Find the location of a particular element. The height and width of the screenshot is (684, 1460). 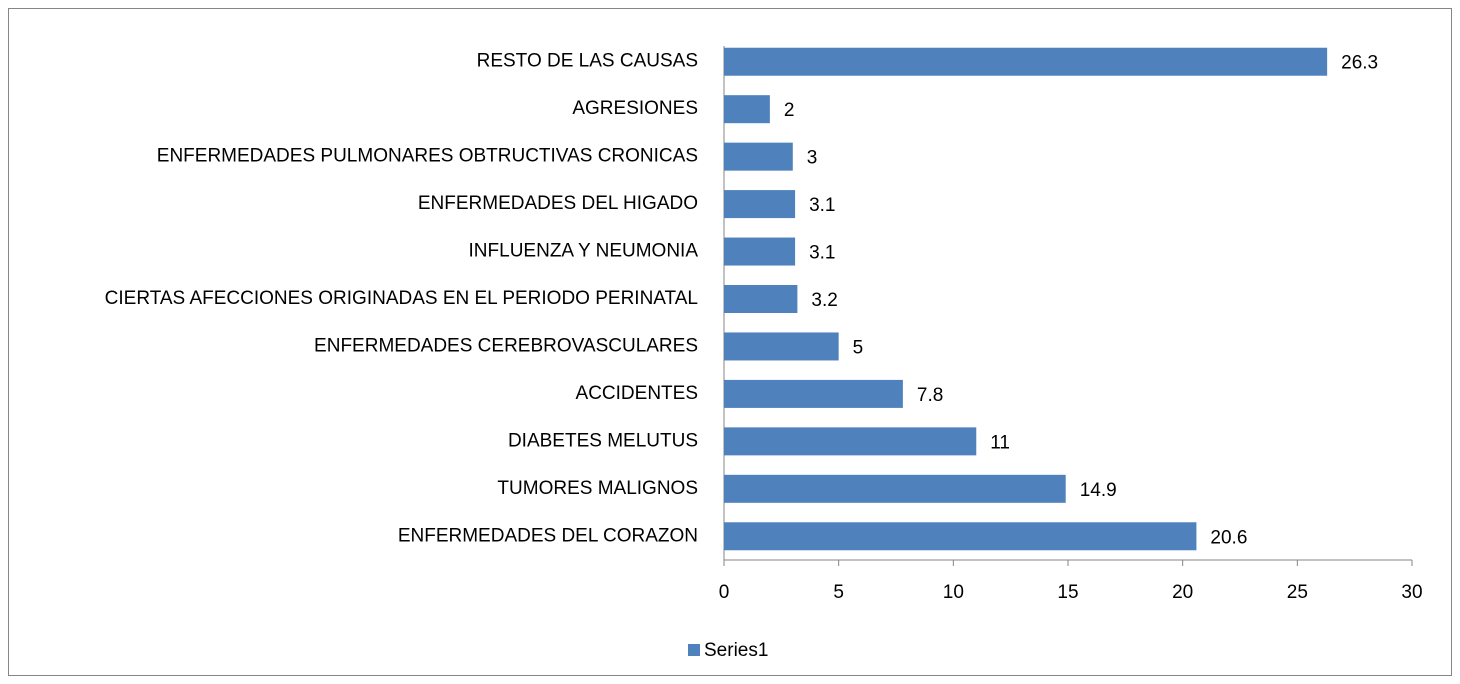

y-tick-label: ENFERMEDADES CEREBROVASCULARES is located at coordinates (506, 345).